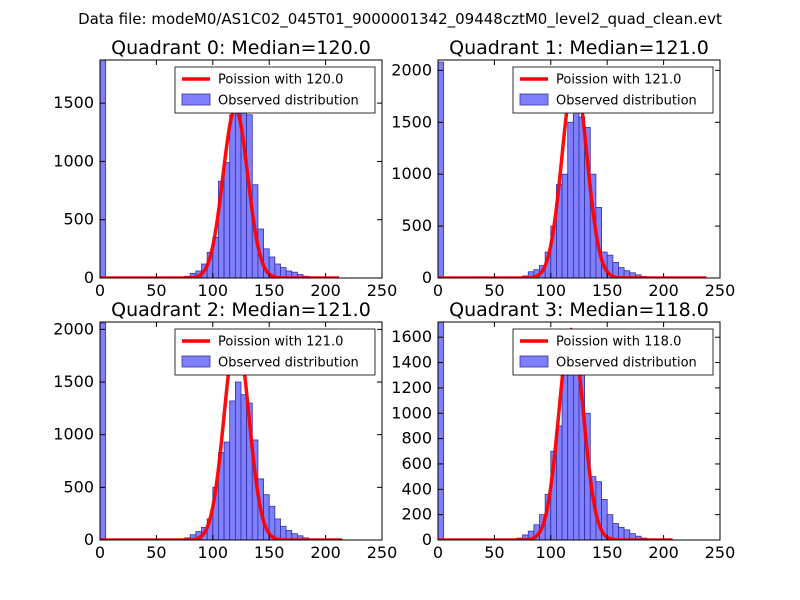  Describe the element at coordinates (275, 90) in the screenshot. I see `legend: Poission with 120.0 Observed distribution` at that location.